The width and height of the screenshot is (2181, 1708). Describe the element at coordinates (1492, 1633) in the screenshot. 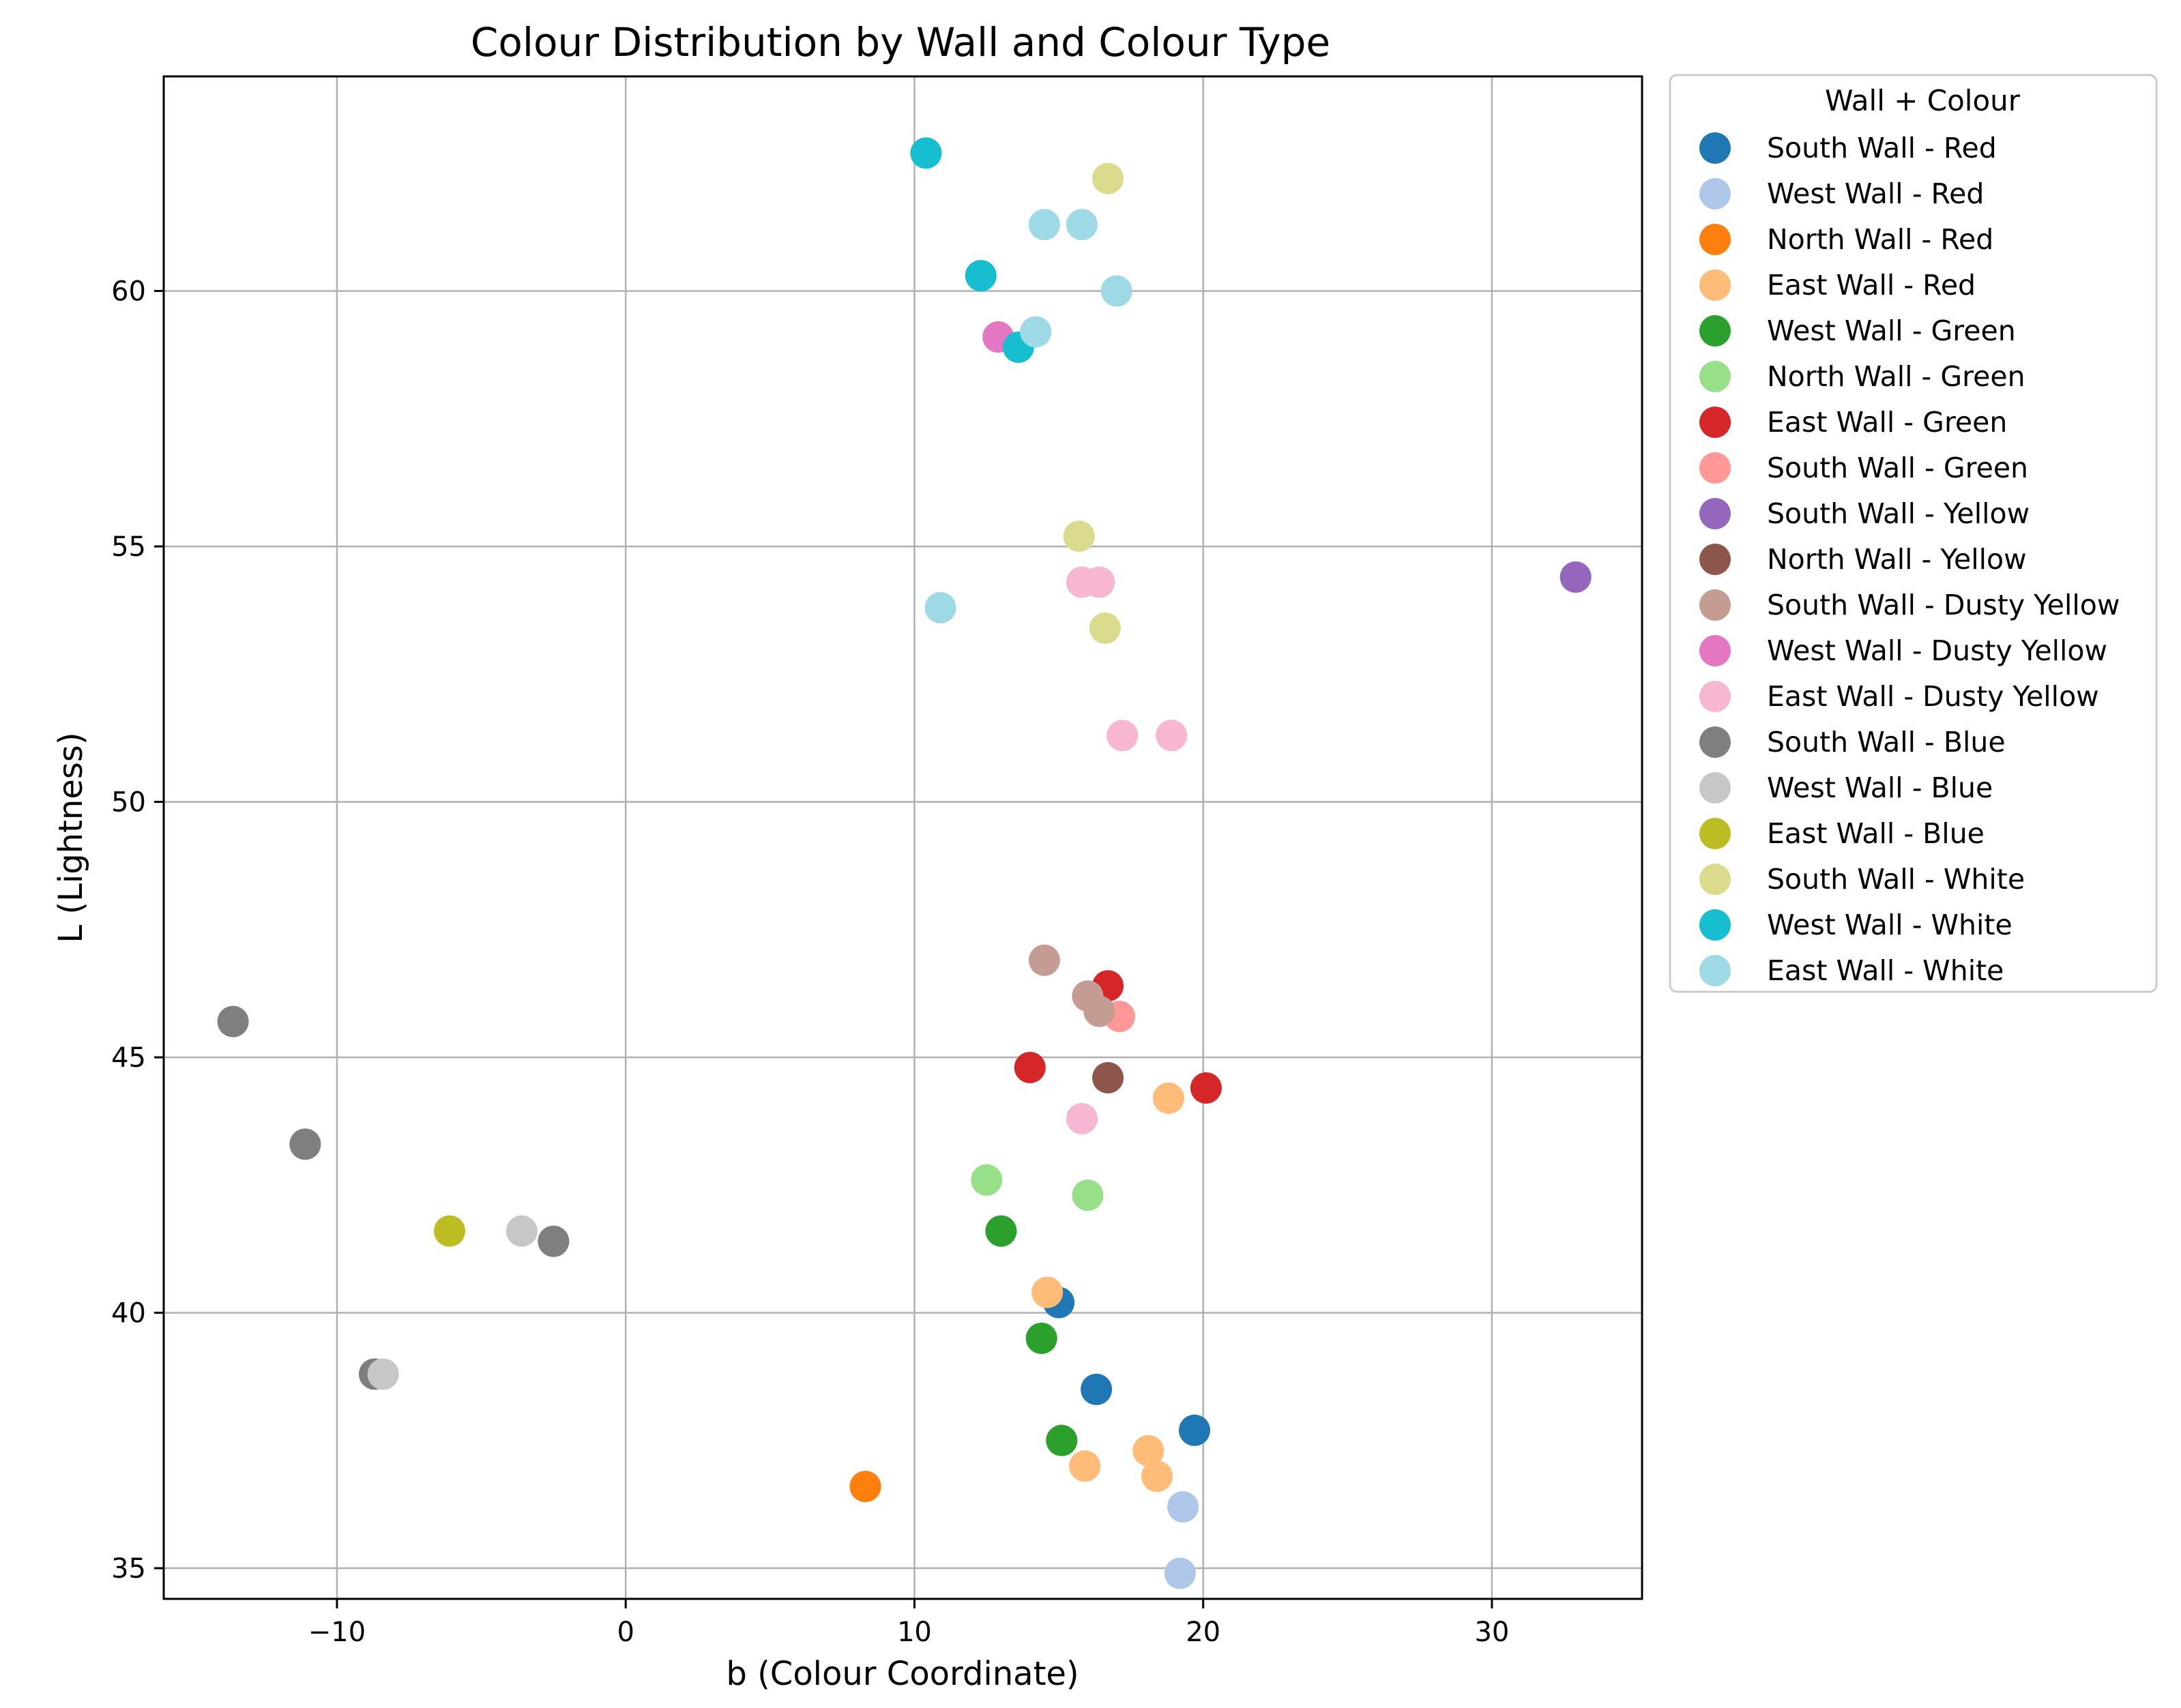

I see `x-tick-label: 30` at that location.